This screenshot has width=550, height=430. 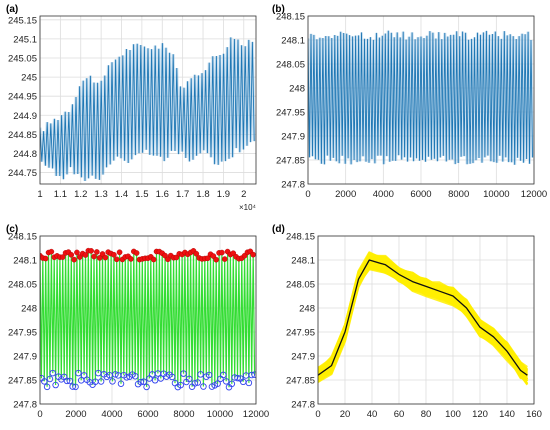 I want to click on y-tick-label: 245, so click(x=29, y=78).